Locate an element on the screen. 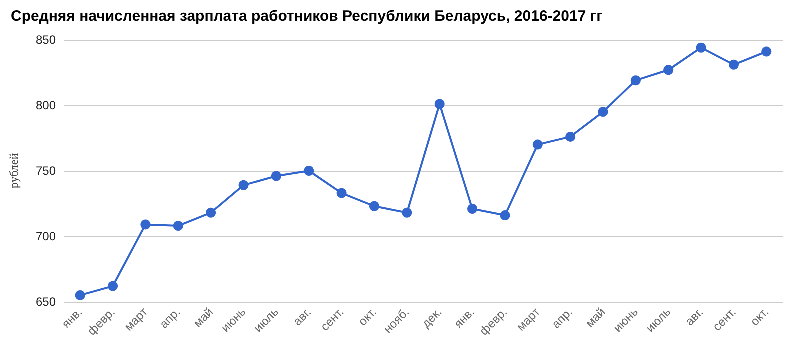 Image resolution: width=797 pixels, height=346 pixels. y-tick-label: 700 is located at coordinates (46, 237).